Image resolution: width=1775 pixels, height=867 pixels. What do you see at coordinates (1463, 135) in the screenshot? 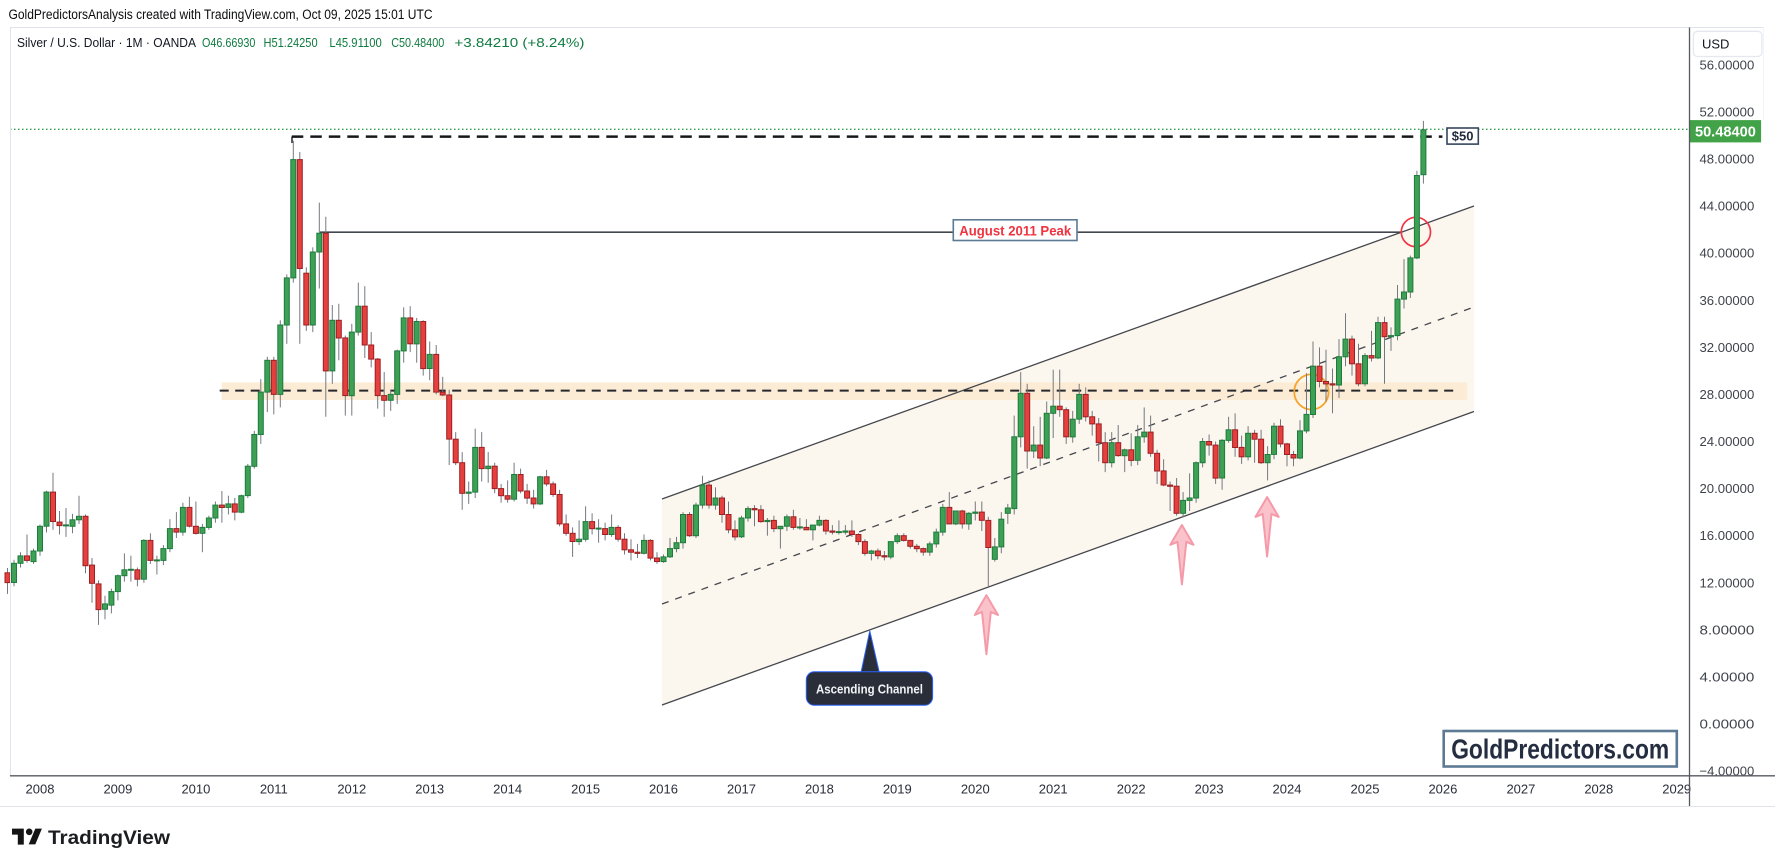
I see `svg-text: $50` at bounding box center [1463, 135].